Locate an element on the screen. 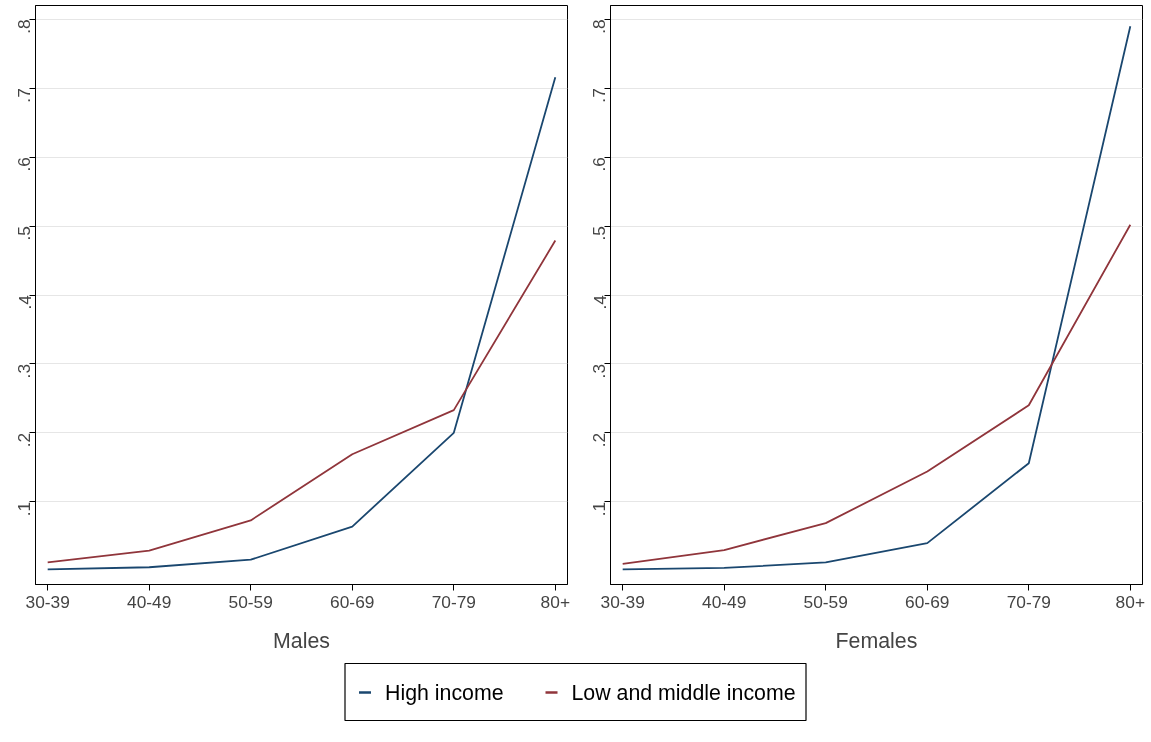 The height and width of the screenshot is (742, 1151). legend-label: Low and middle income is located at coordinates (683, 692).